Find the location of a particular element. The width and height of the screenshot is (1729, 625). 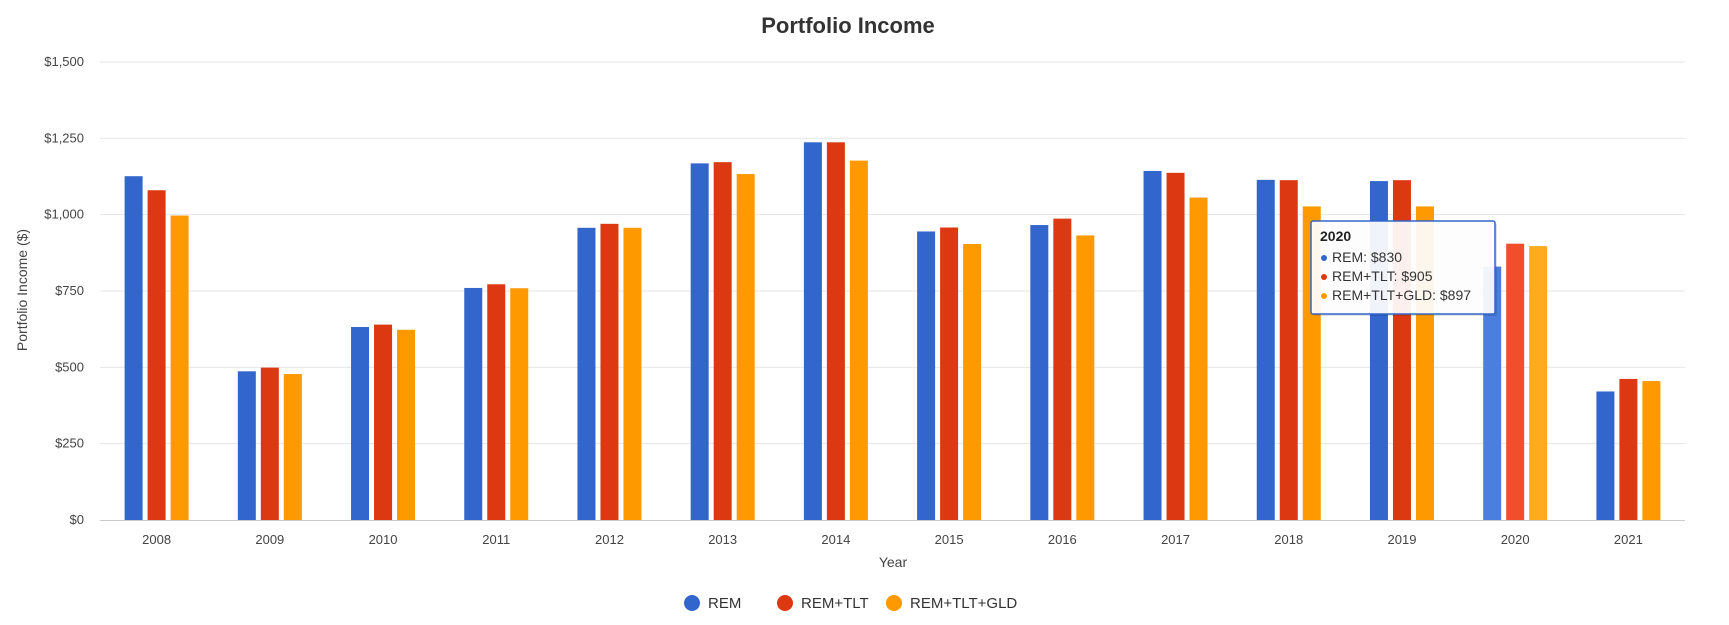

bar-rem-tlt-gld-2012 is located at coordinates (632, 373).